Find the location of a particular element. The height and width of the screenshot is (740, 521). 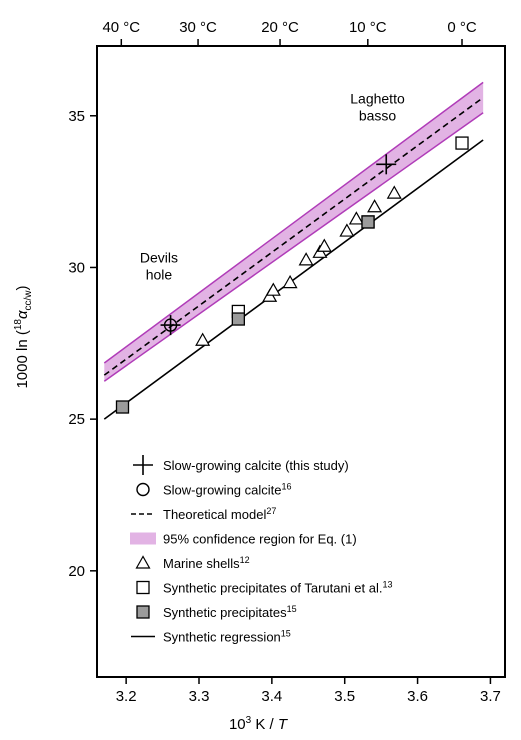

x-axis-label: 103 K / T is located at coordinates (259, 724).